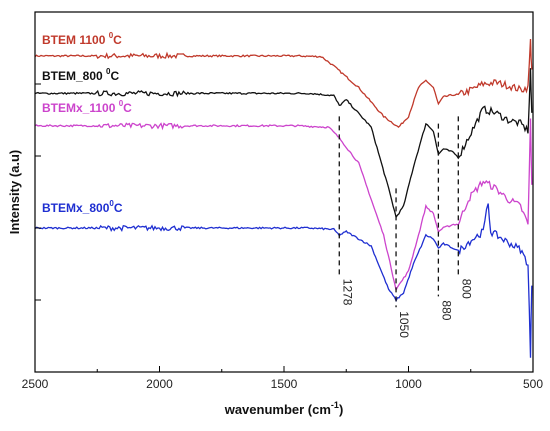 Image resolution: width=550 pixels, height=431 pixels. I want to click on x-axis-title-main: wavenumber (cm, so click(277, 409).